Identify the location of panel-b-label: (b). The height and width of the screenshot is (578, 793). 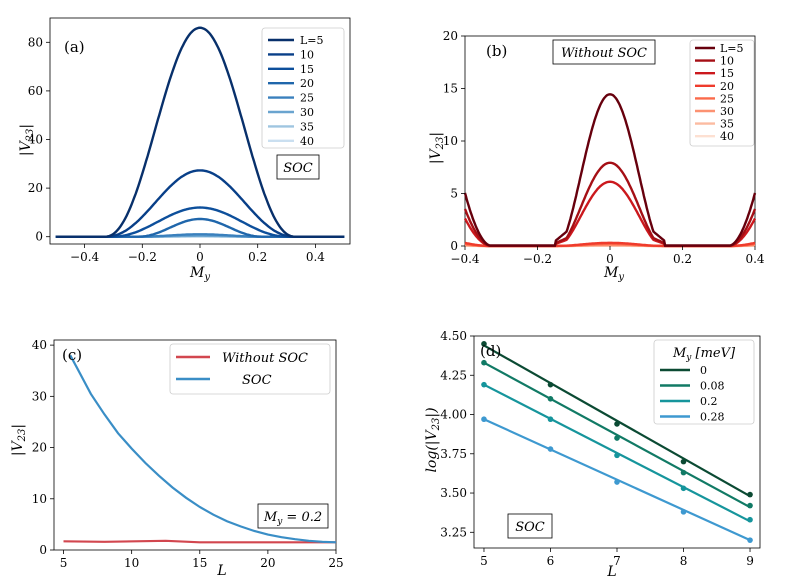
(496, 51).